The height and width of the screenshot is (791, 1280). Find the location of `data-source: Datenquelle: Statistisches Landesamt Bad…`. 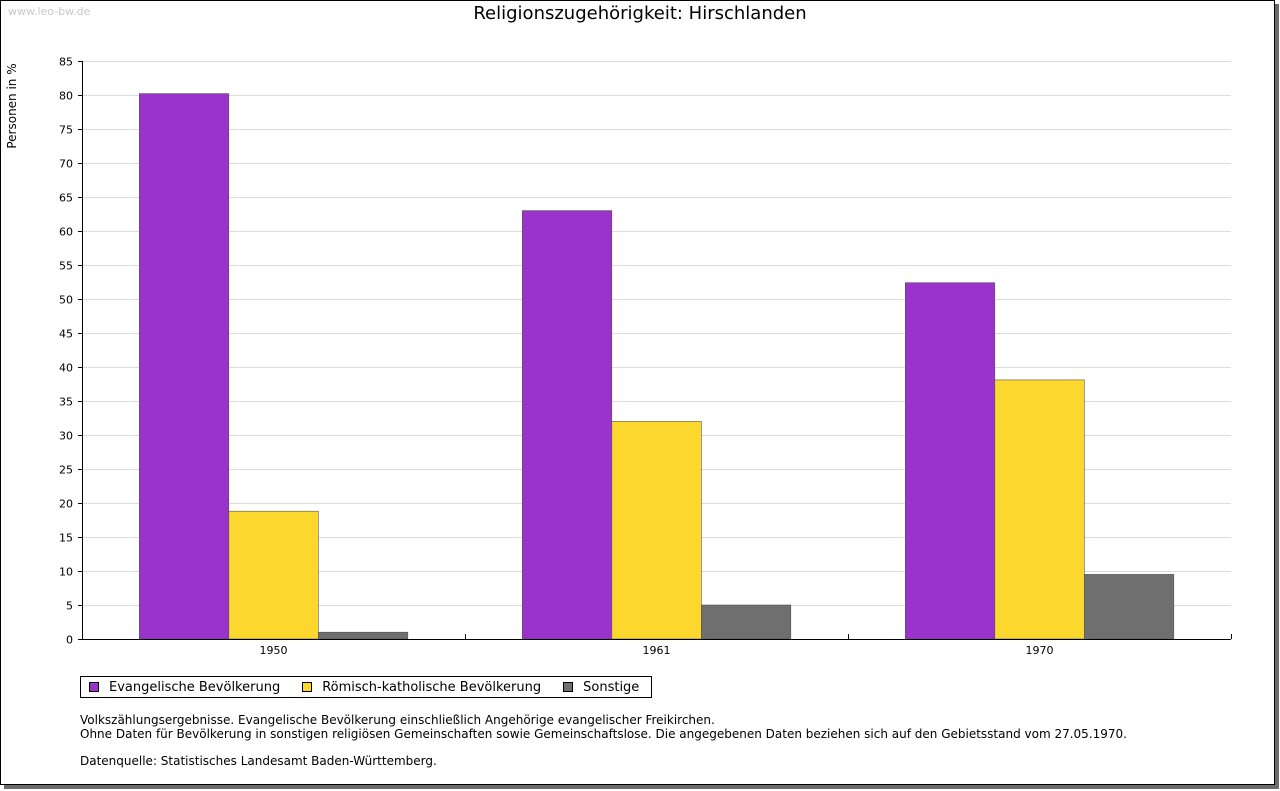

data-source: Datenquelle: Statistisches Landesamt Bad… is located at coordinates (258, 761).